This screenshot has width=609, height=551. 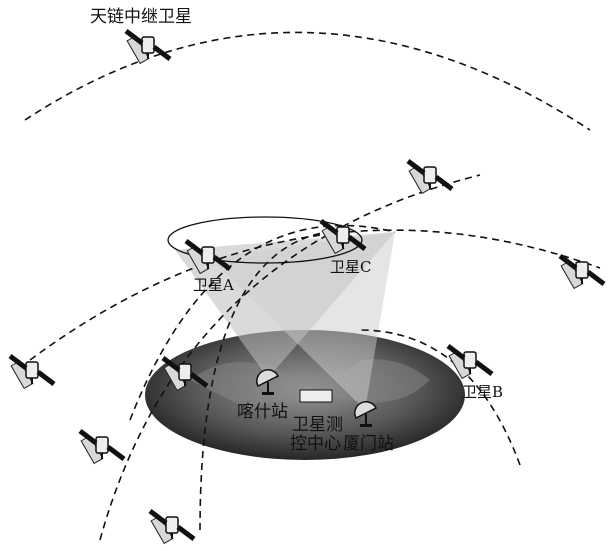 What do you see at coordinates (316, 398) in the screenshot?
I see `ground-stations` at bounding box center [316, 398].